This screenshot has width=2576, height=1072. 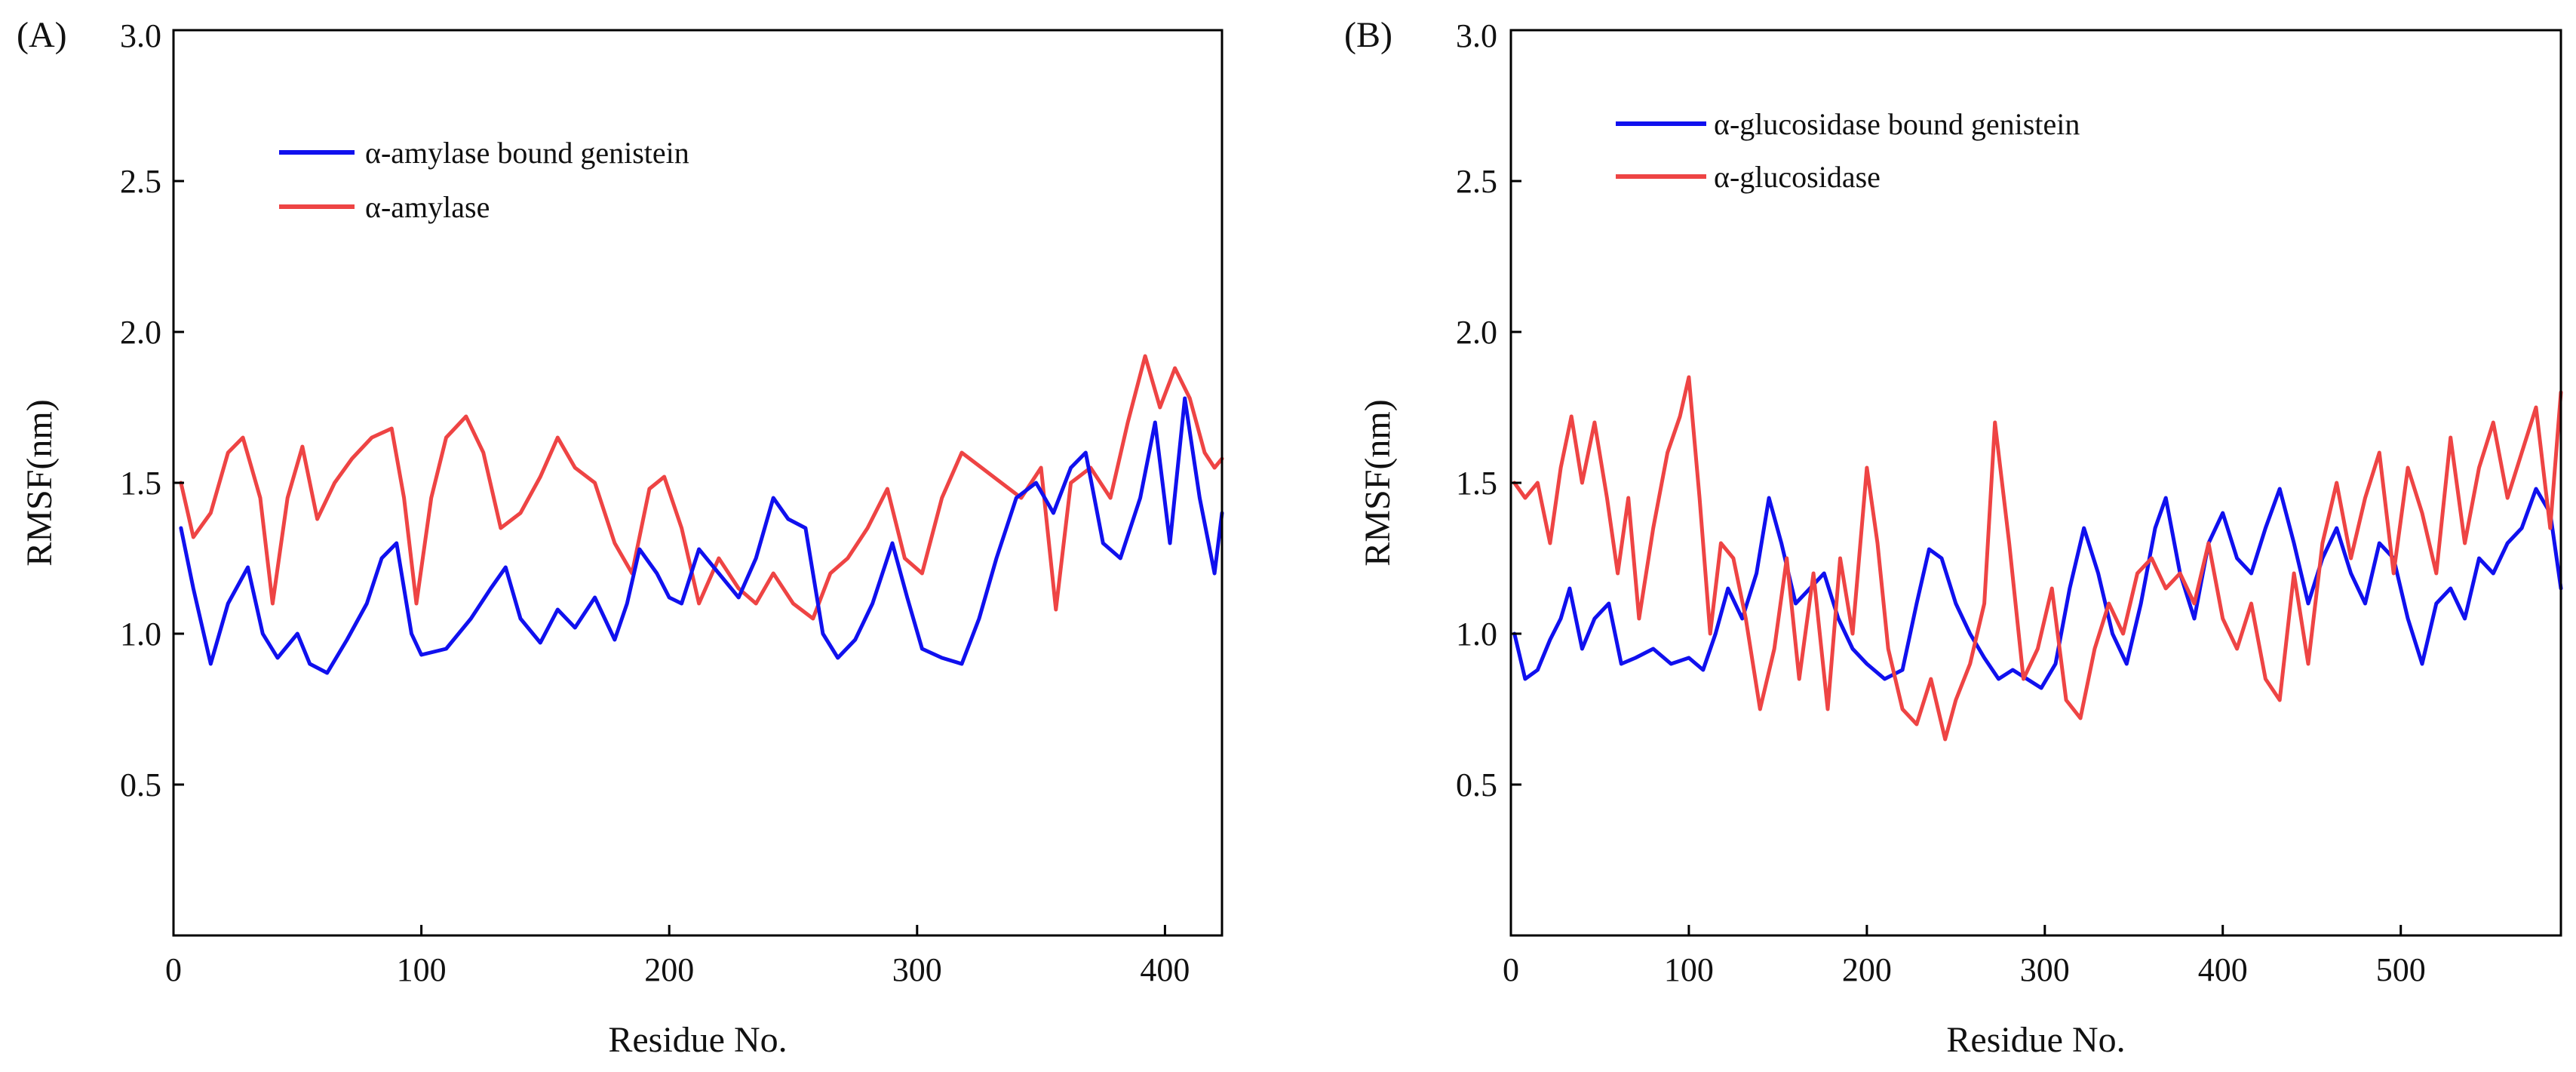 I want to click on panel-b-x-axis-title: Residue No., so click(x=2035, y=1040).